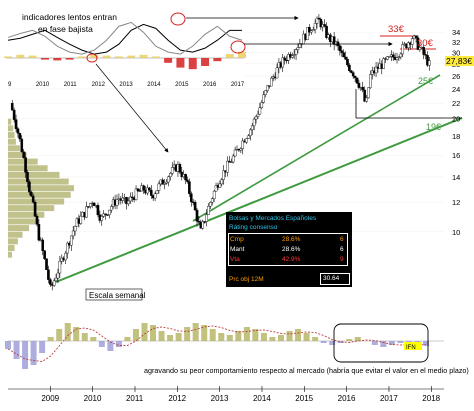 This screenshot has height=411, width=474. What do you see at coordinates (43, 85) in the screenshot?
I see `inset-x-tick-label: 2010` at bounding box center [43, 85].